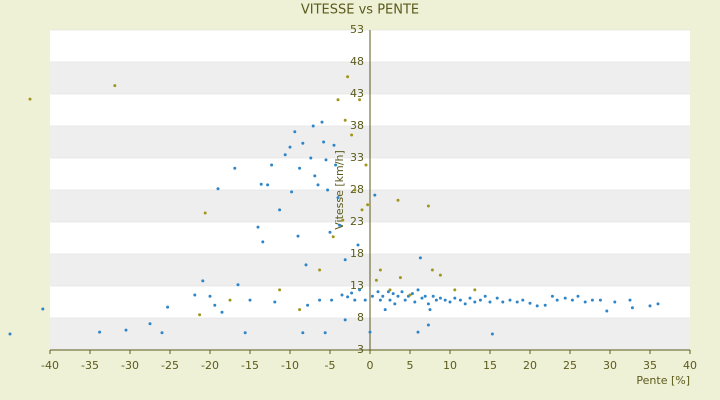 This screenshot has height=400, width=720. I want to click on y-tick-label: 8, so click(360, 317).